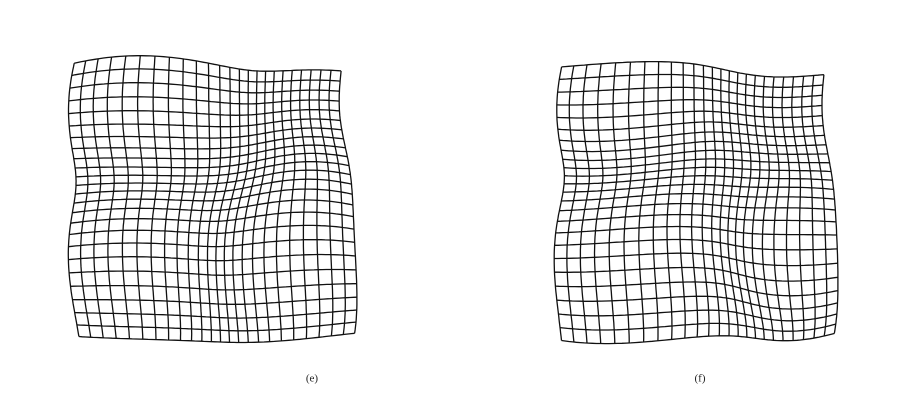 This screenshot has width=908, height=404. Describe the element at coordinates (700, 379) in the screenshot. I see `panel-label: (f)` at that location.